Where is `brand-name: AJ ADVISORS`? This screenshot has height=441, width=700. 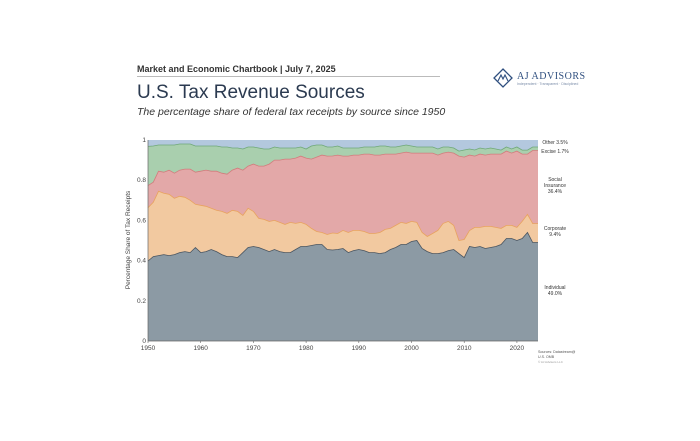
brand-name: AJ ADVISORS is located at coordinates (551, 76).